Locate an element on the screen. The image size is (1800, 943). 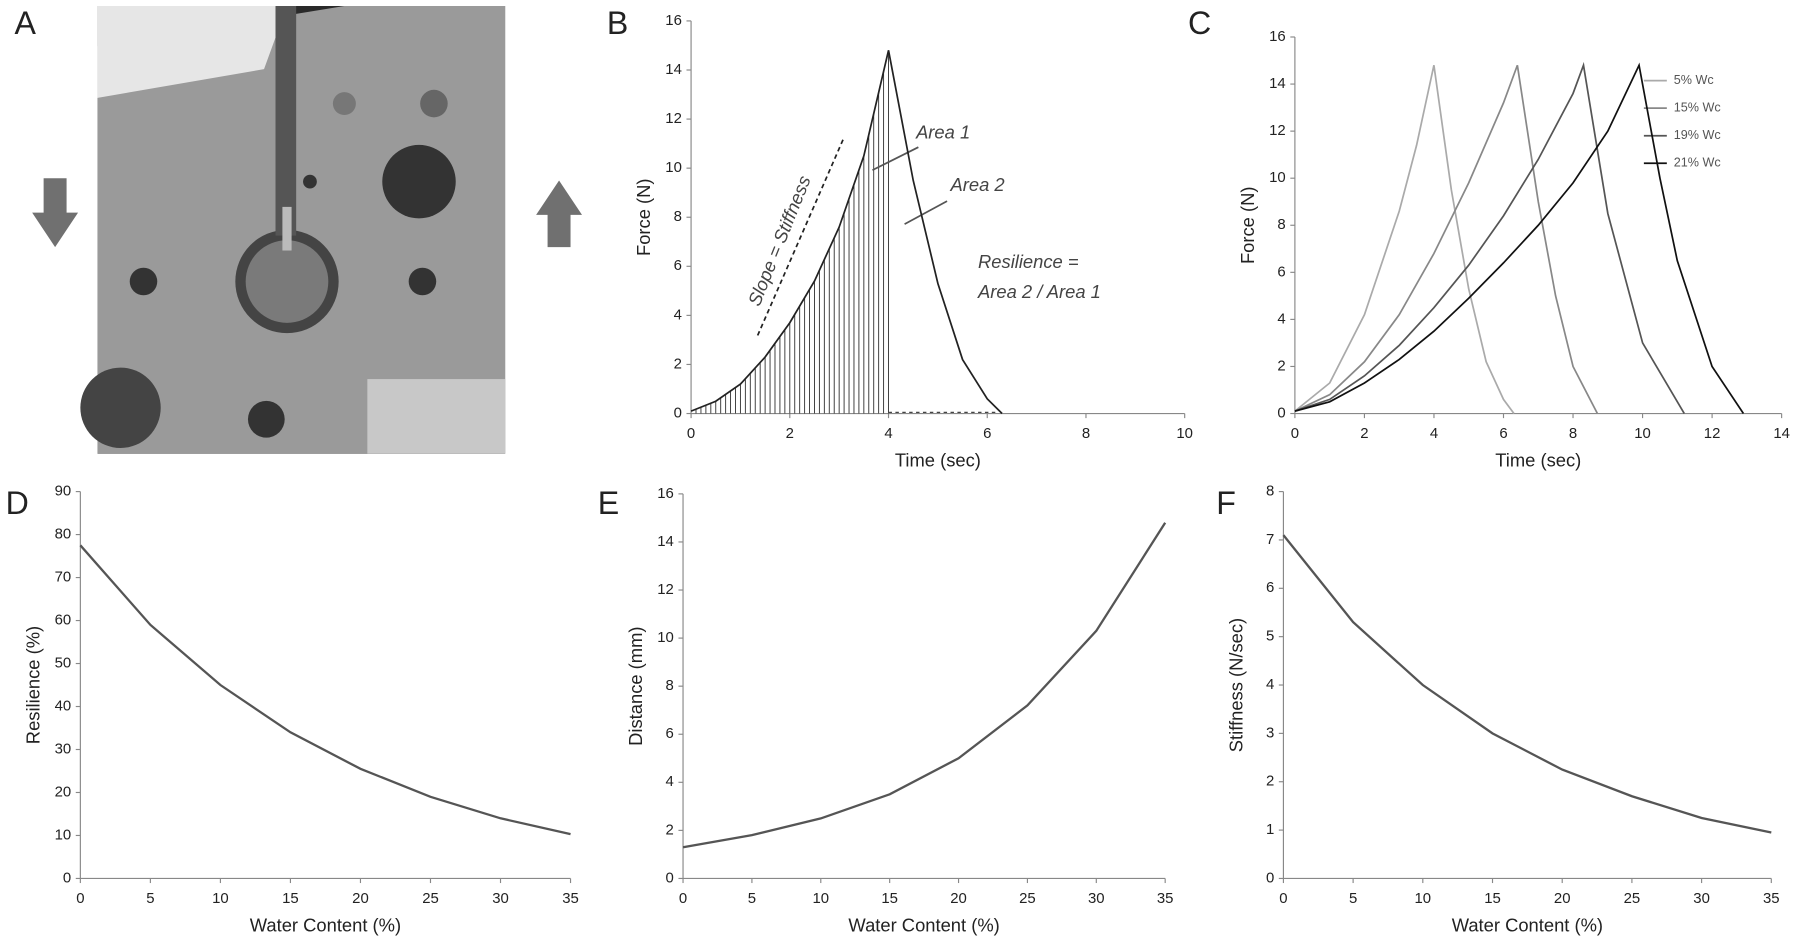
panel-label: C is located at coordinates (1199, 23).